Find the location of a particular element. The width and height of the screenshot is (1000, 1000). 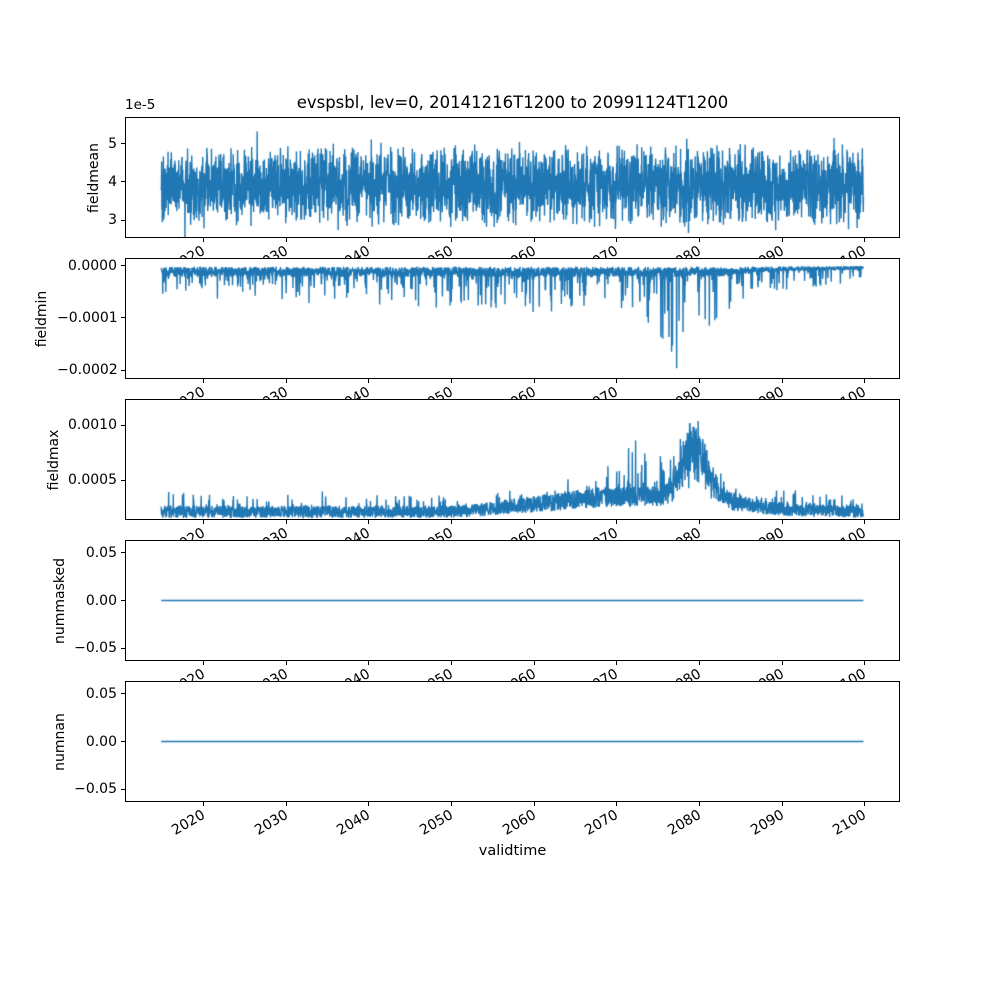

y-tick-label: 0.0005 is located at coordinates (92, 480).